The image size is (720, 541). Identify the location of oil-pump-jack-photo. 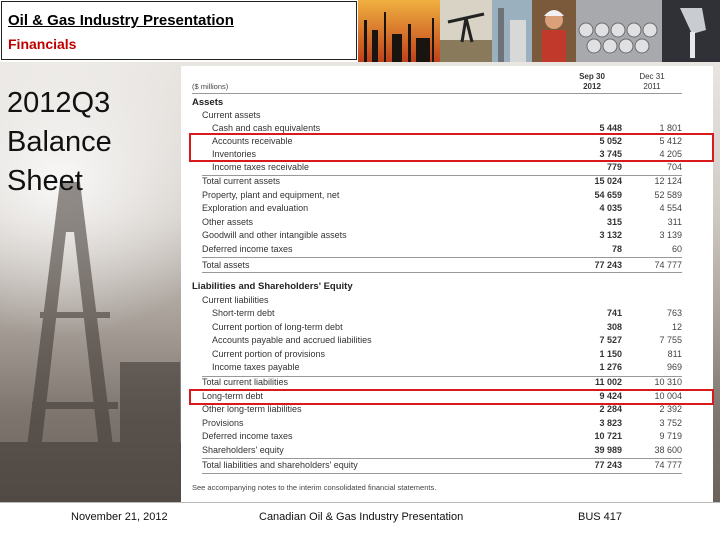
(466, 31).